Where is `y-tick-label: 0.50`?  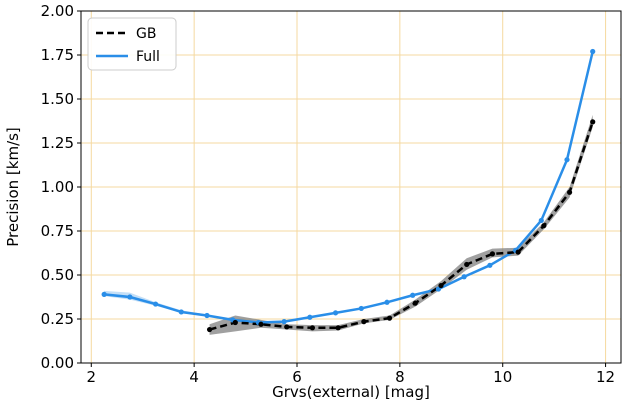 y-tick-label: 0.50 is located at coordinates (57, 275).